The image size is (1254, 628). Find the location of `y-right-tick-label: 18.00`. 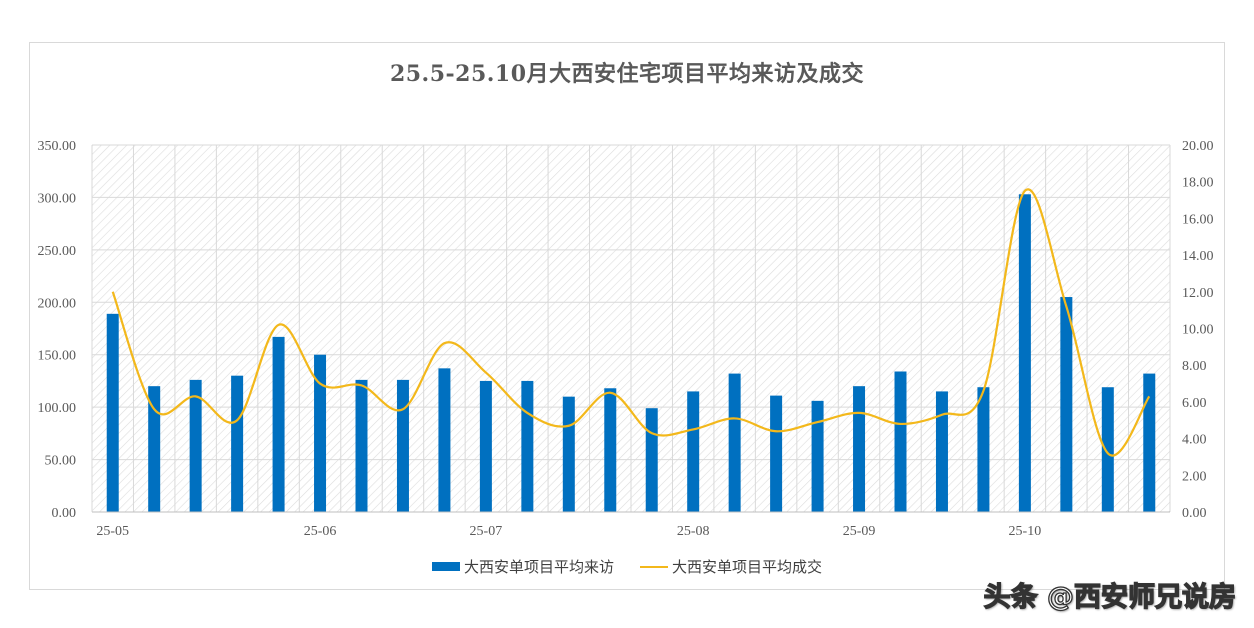

y-right-tick-label: 18.00 is located at coordinates (1198, 183).